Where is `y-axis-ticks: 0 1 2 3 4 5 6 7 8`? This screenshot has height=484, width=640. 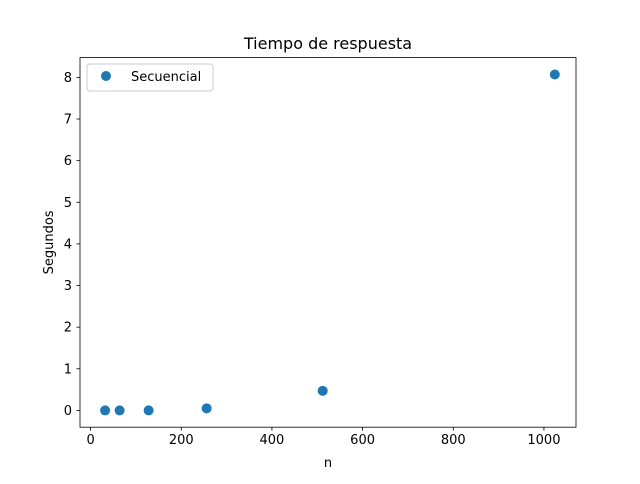 y-axis-ticks: 0 1 2 3 4 5 6 7 8 is located at coordinates (72, 245).